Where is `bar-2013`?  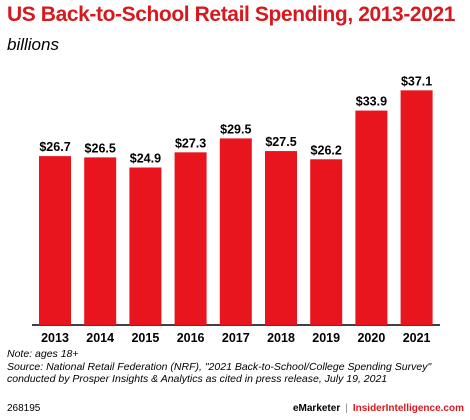 bar-2013 is located at coordinates (55, 240).